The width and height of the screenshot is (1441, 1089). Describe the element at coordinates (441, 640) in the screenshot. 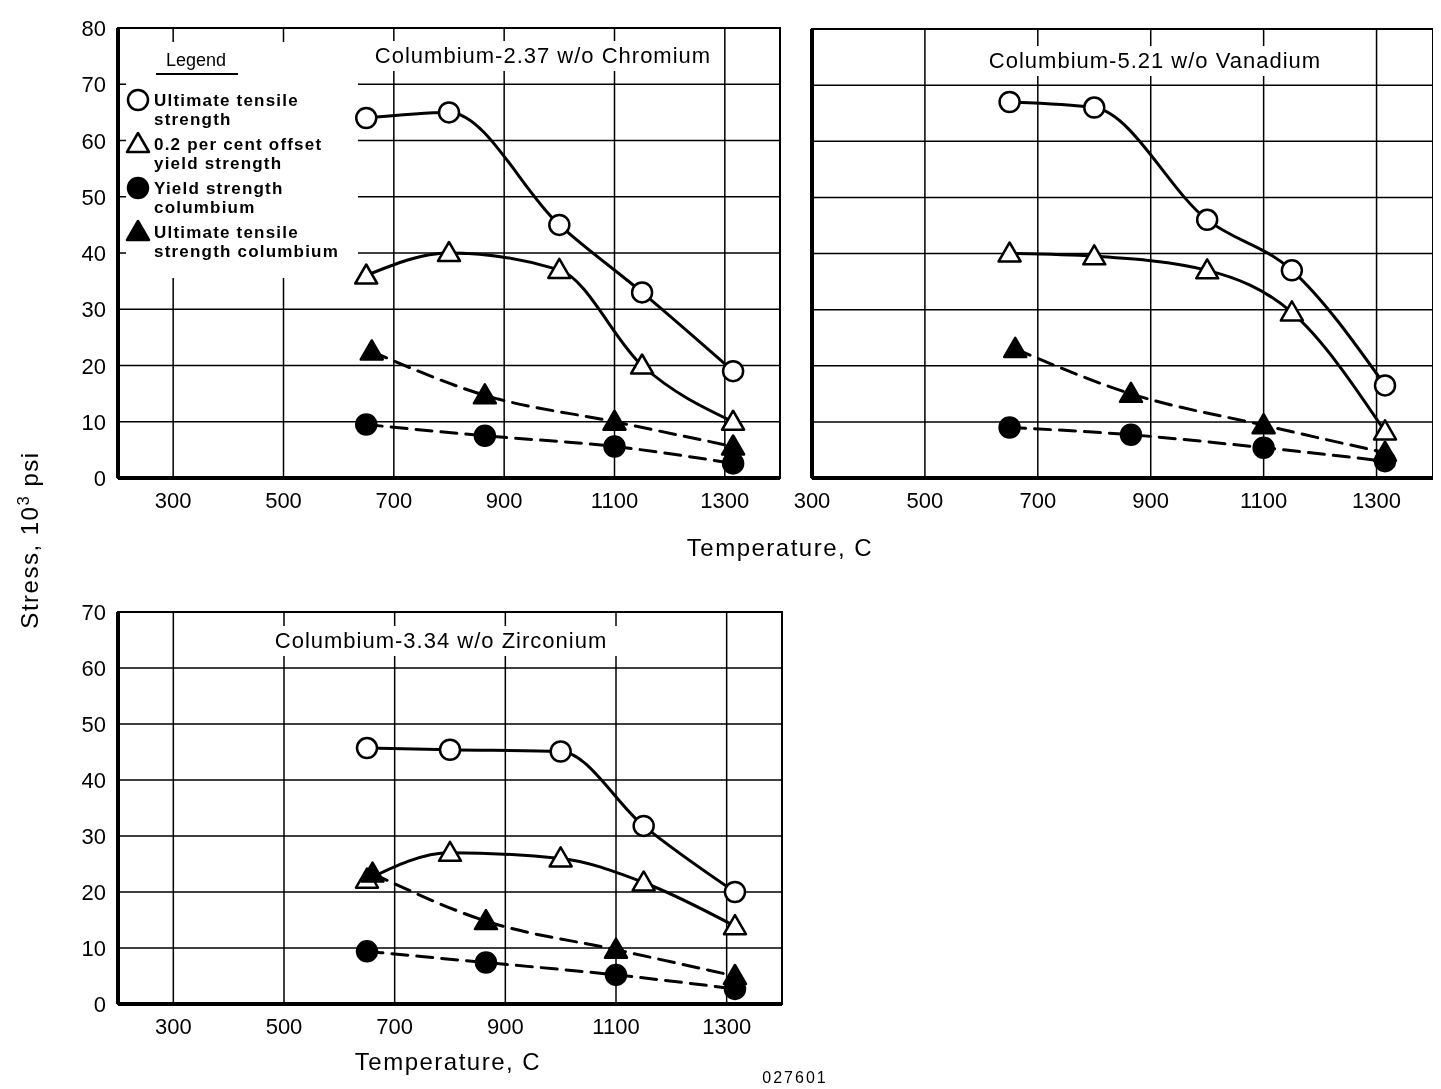

I see `text: Columbium-3.34 w/o Zirconium` at that location.